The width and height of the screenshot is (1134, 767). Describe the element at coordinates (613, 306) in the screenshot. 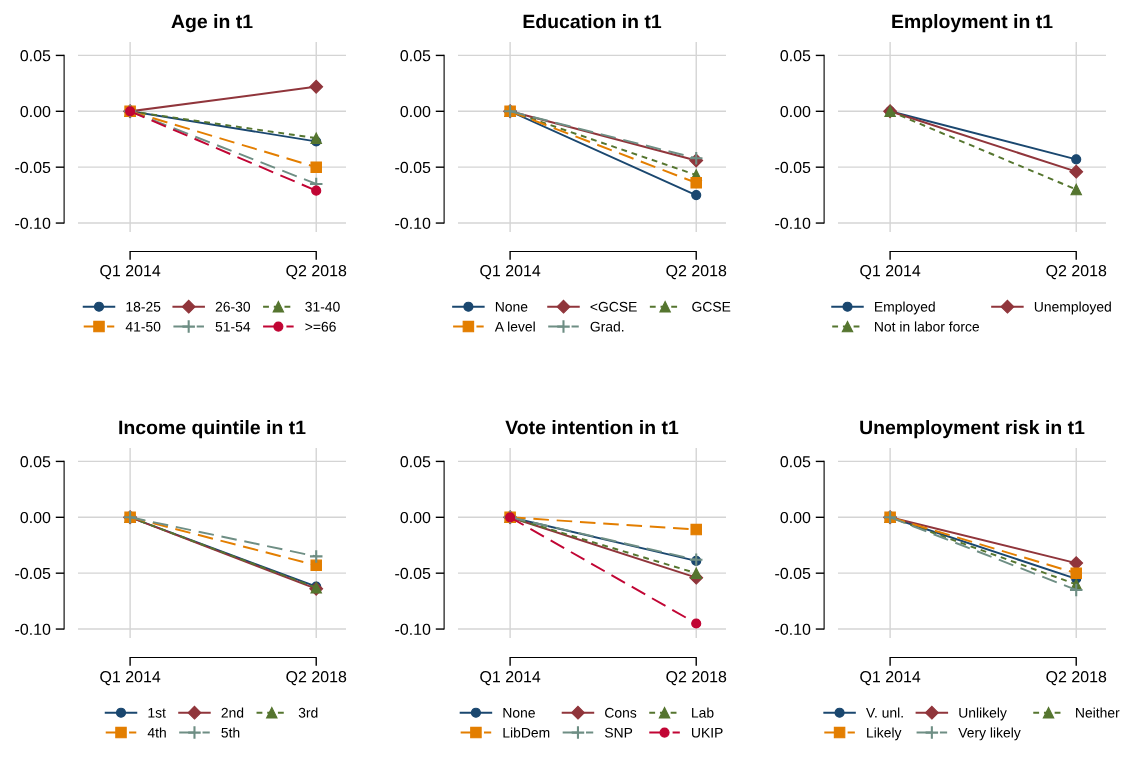

I see `legend-label: <GCSE` at that location.